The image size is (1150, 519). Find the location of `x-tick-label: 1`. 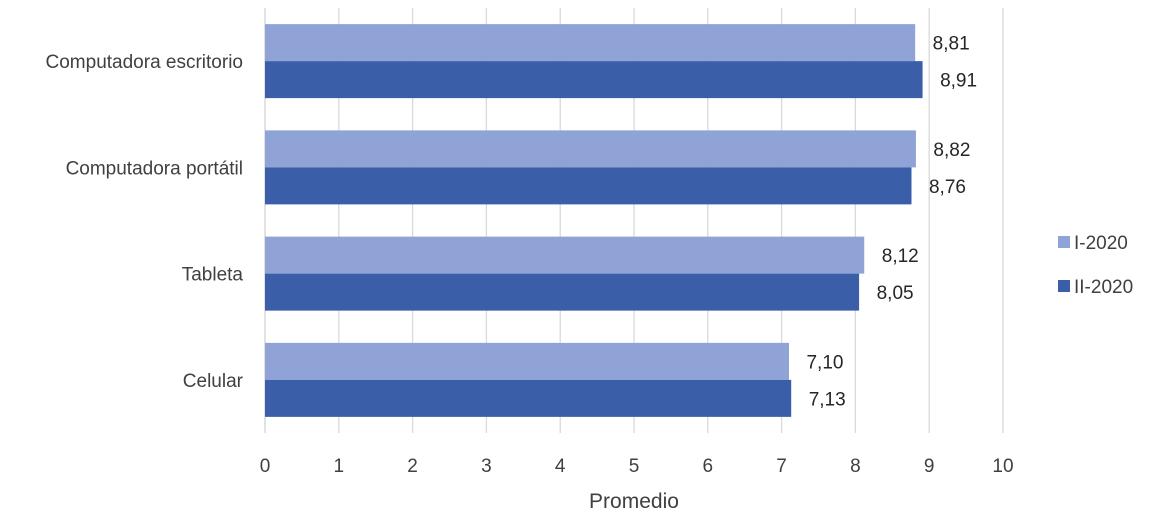

x-tick-label: 1 is located at coordinates (339, 466).